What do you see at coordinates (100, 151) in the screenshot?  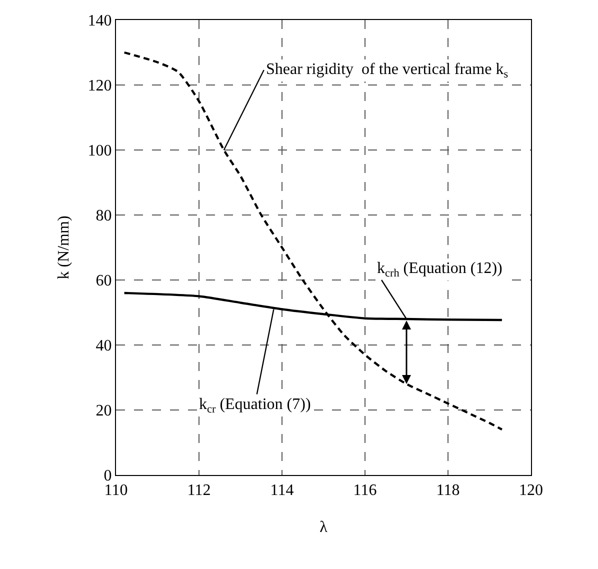 I see `y-tick-label: 100` at bounding box center [100, 151].